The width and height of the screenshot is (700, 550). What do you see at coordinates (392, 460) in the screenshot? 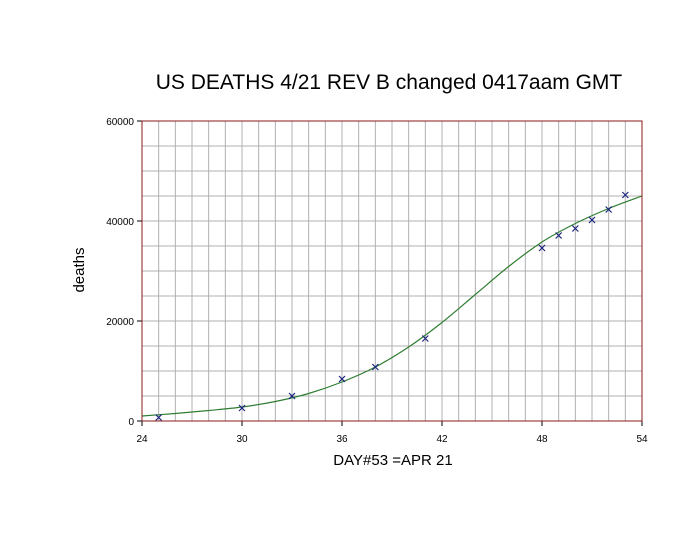
I see `x-axis-label: DAY#53 =APR 21` at bounding box center [392, 460].